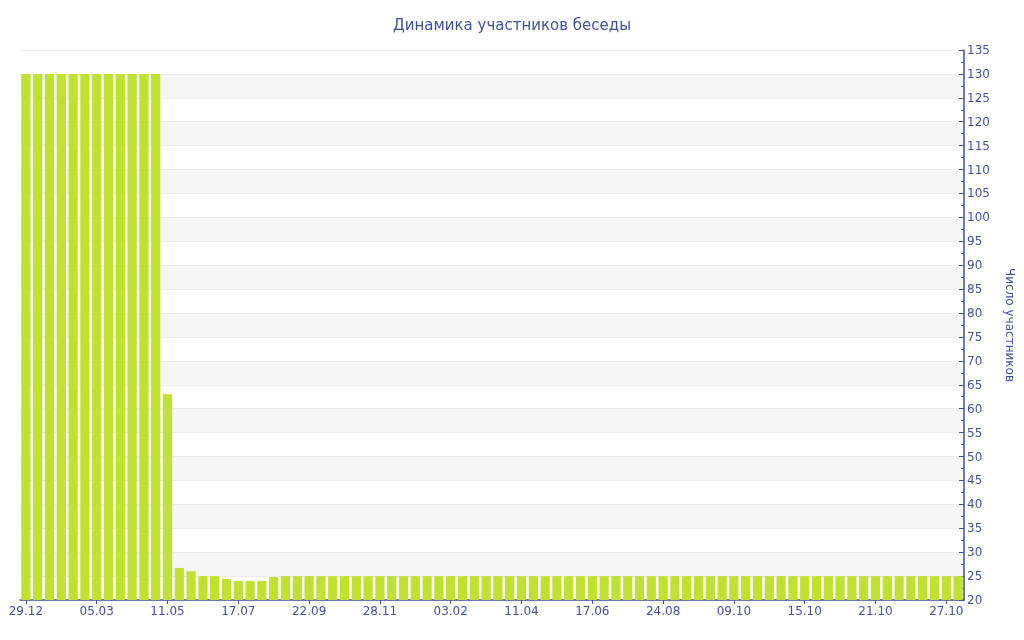 Image resolution: width=1024 pixels, height=640 pixels. Describe the element at coordinates (978, 97) in the screenshot. I see `y-tick-label: 125` at that location.